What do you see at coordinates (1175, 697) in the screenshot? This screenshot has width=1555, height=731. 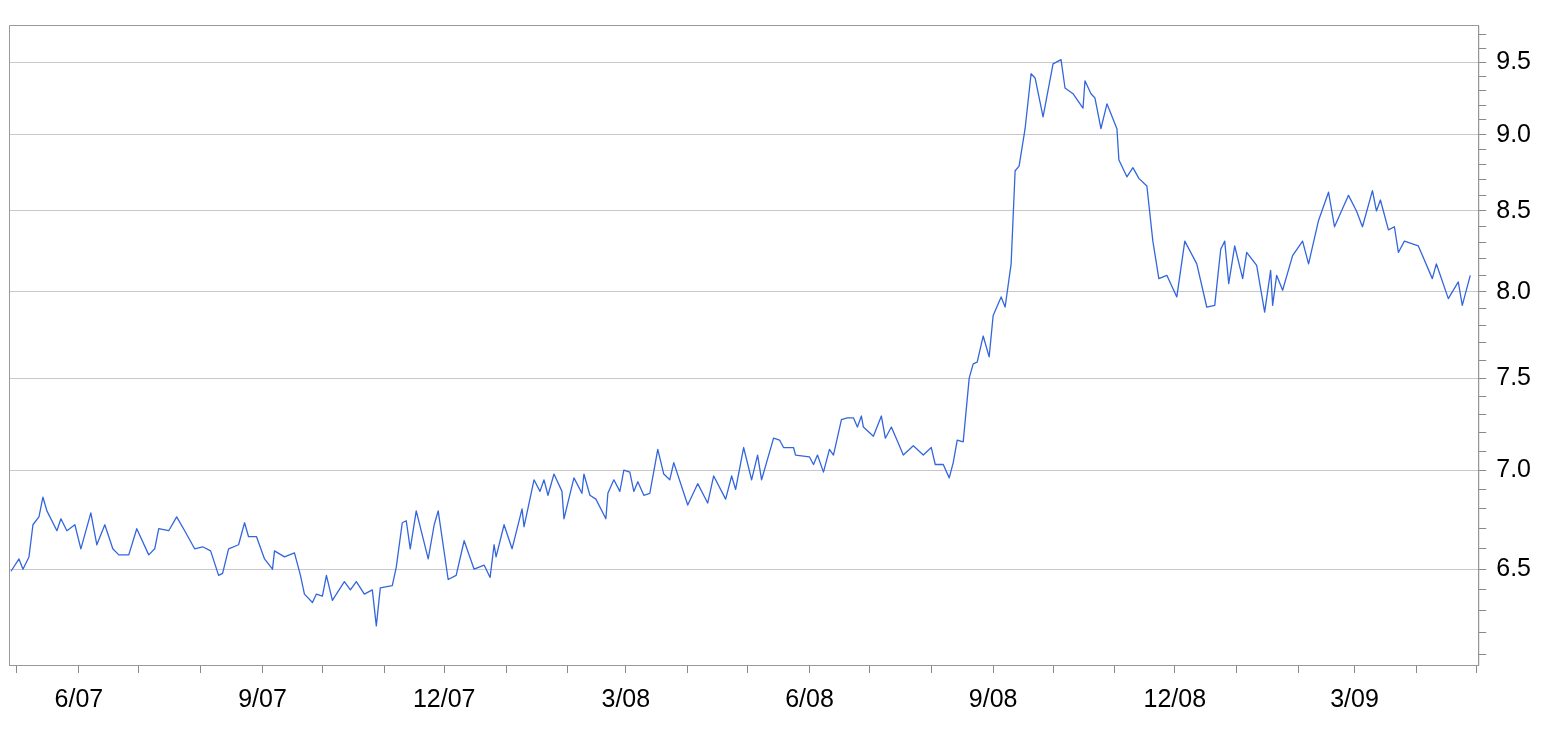 I see `x-tick-label: 12/08` at bounding box center [1175, 697].